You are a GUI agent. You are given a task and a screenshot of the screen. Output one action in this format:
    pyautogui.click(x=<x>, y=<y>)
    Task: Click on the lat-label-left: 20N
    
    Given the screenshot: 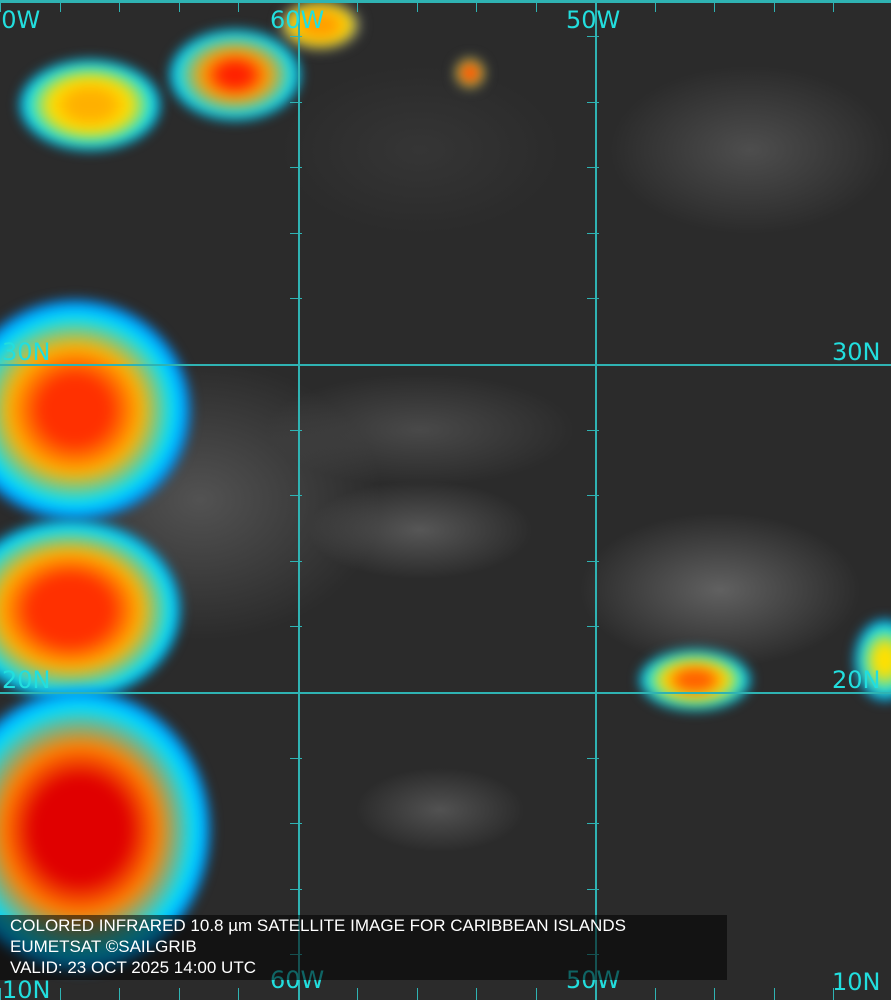 What is the action you would take?
    pyautogui.click(x=26, y=680)
    